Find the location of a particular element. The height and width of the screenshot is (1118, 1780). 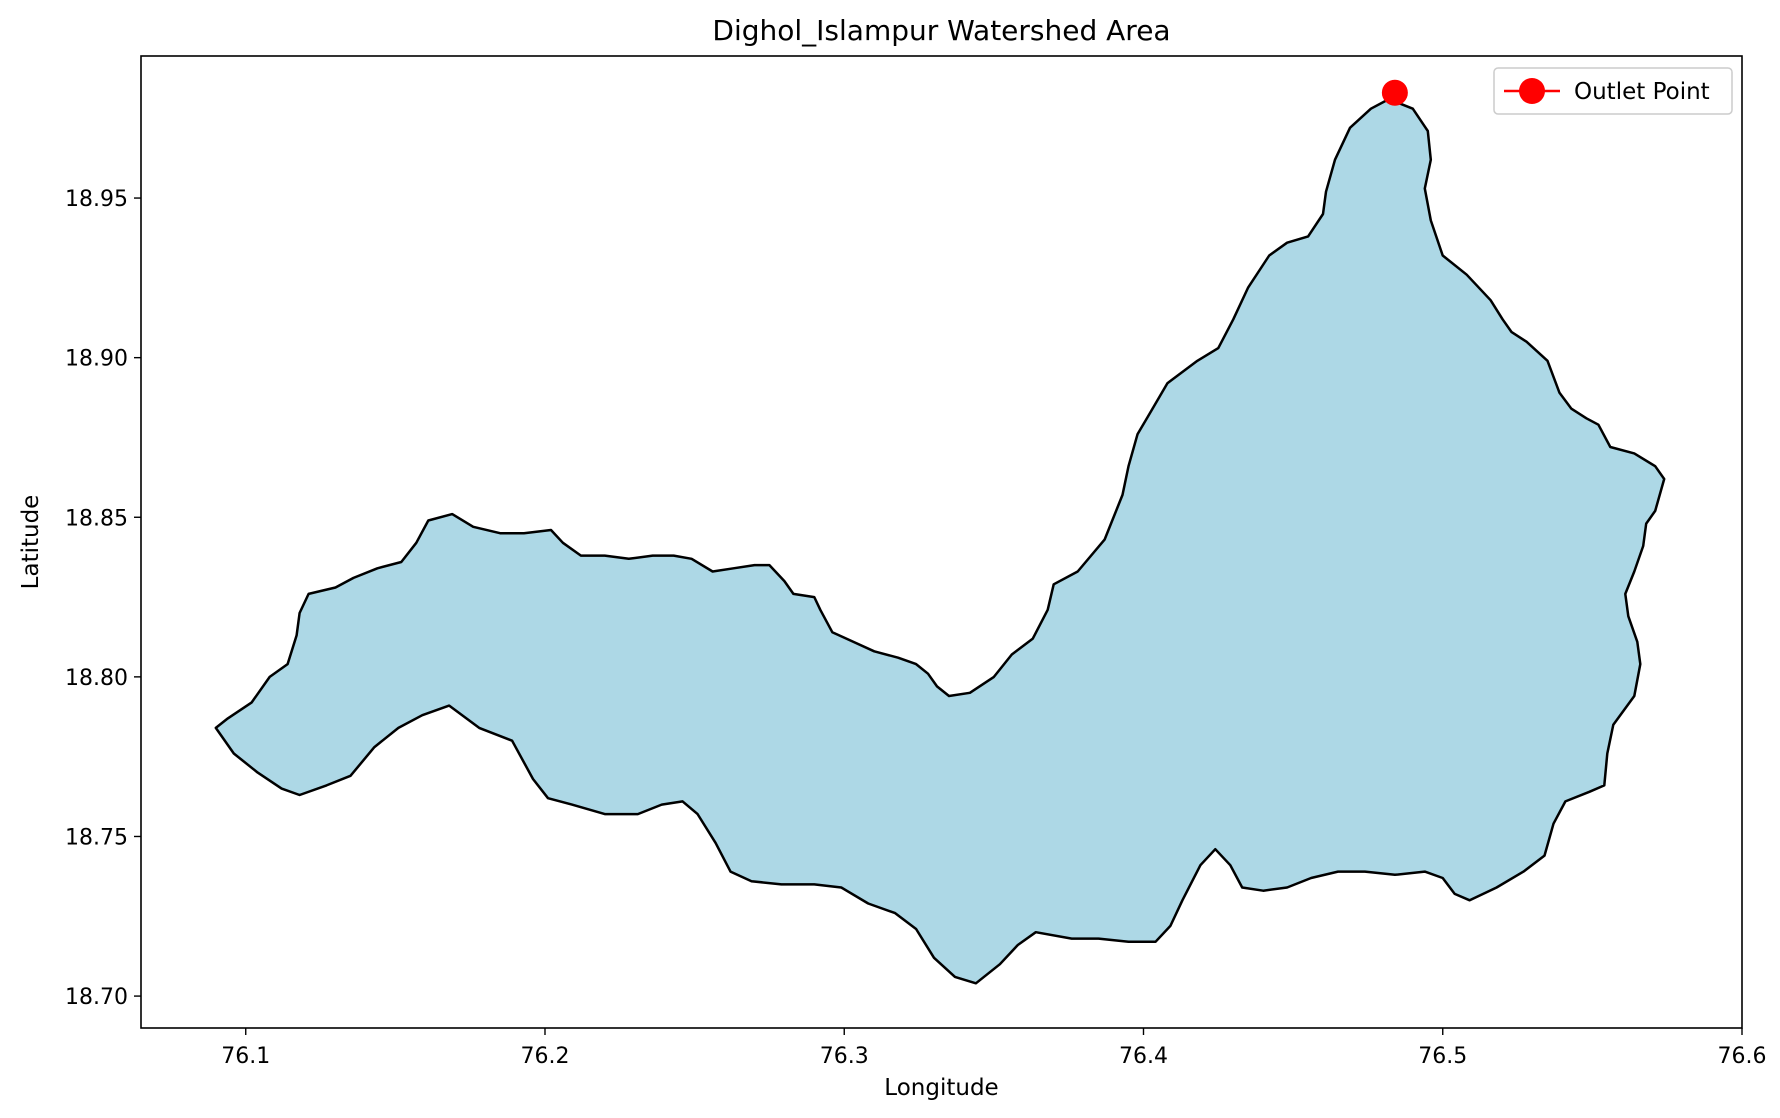

y-tick-label: 18.70 is located at coordinates (96, 997).